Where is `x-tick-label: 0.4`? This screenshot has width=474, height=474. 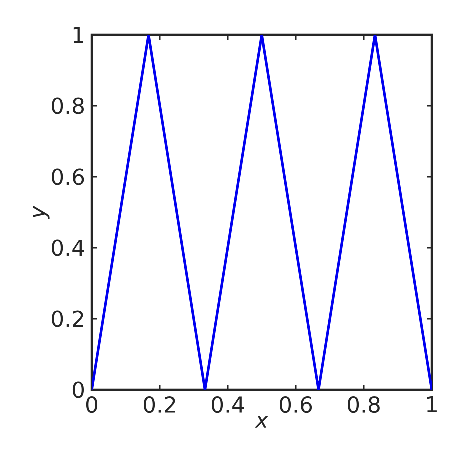
x-tick-label: 0.4 is located at coordinates (228, 405).